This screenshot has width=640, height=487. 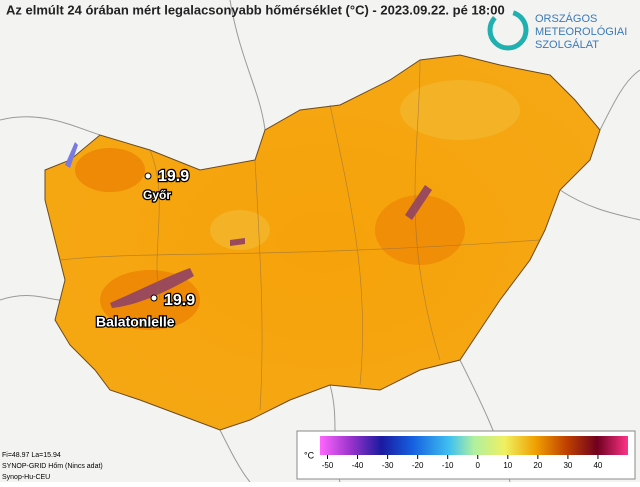 What do you see at coordinates (328, 465) in the screenshot?
I see `colorbar-tick-label: -50` at bounding box center [328, 465].